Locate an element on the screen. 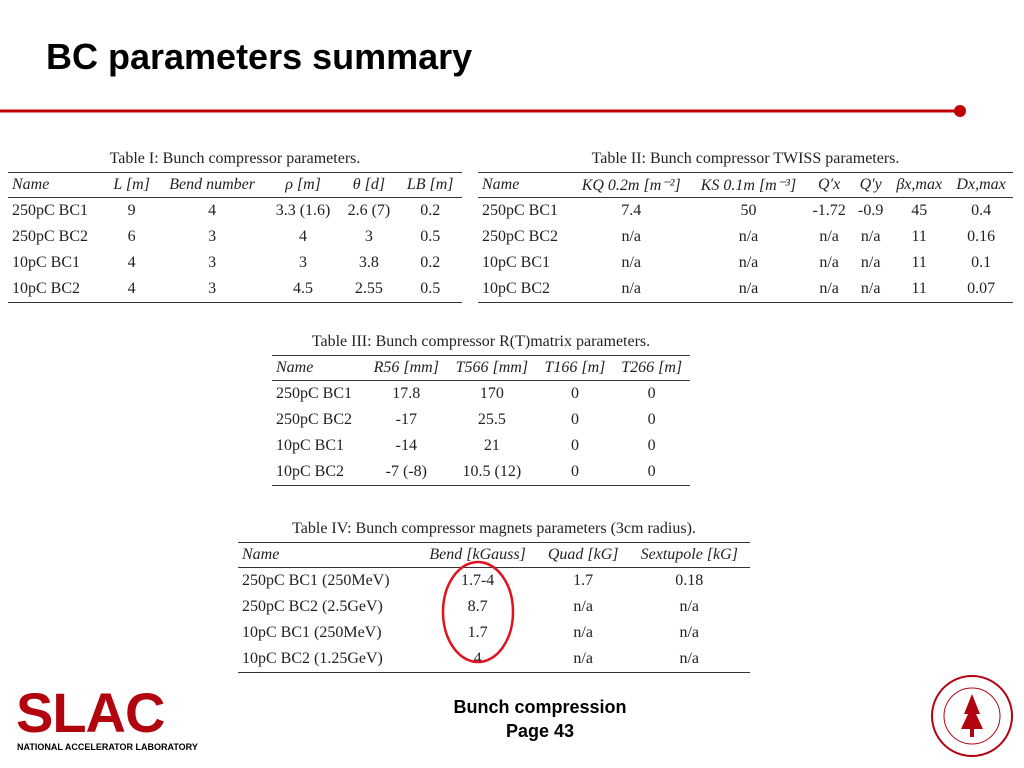 The width and height of the screenshot is (1024, 768). table-row: 250pC BC2 6 3 4 3 0.5 is located at coordinates (235, 237).